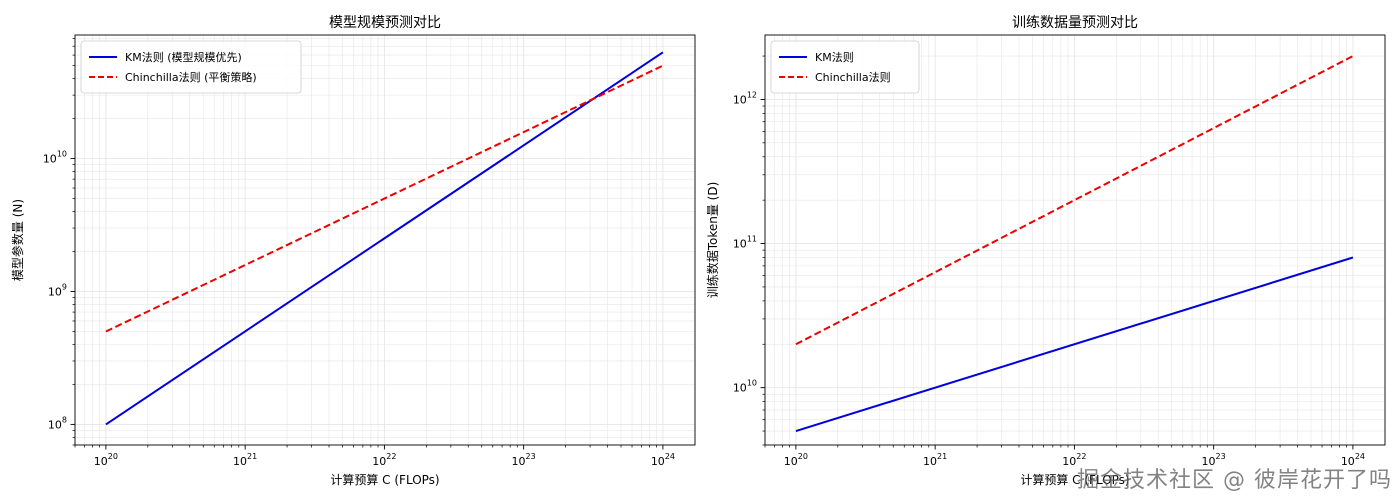  Describe the element at coordinates (1074, 344) in the screenshot. I see `series-line-km` at that location.